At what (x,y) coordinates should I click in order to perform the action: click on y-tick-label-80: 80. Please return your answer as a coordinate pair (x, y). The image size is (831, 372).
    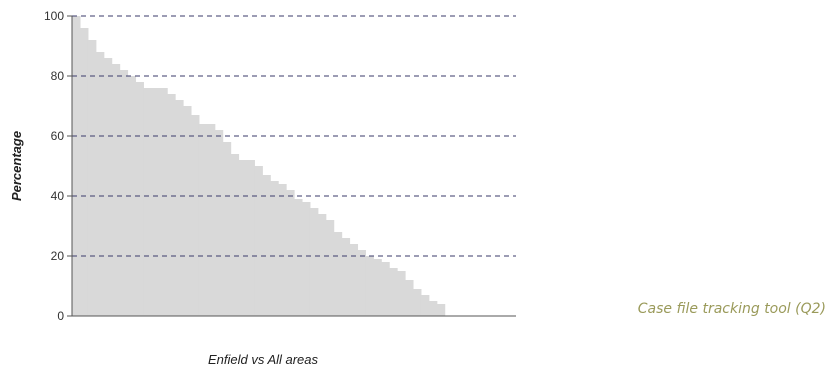
    Looking at the image, I should click on (58, 76).